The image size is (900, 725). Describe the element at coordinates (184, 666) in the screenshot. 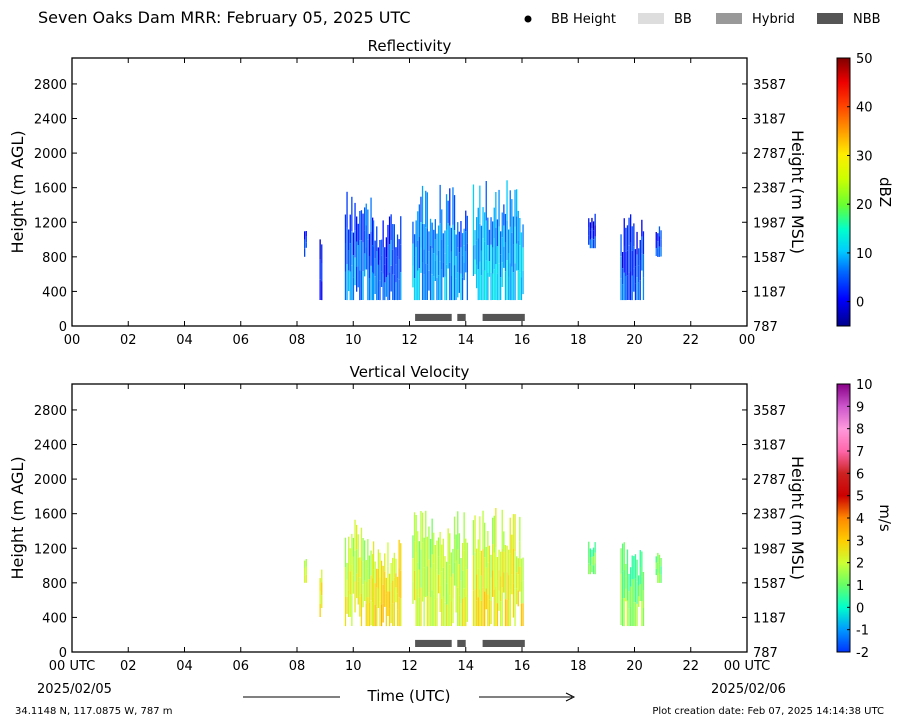

I see `x-tick-label: 04` at that location.